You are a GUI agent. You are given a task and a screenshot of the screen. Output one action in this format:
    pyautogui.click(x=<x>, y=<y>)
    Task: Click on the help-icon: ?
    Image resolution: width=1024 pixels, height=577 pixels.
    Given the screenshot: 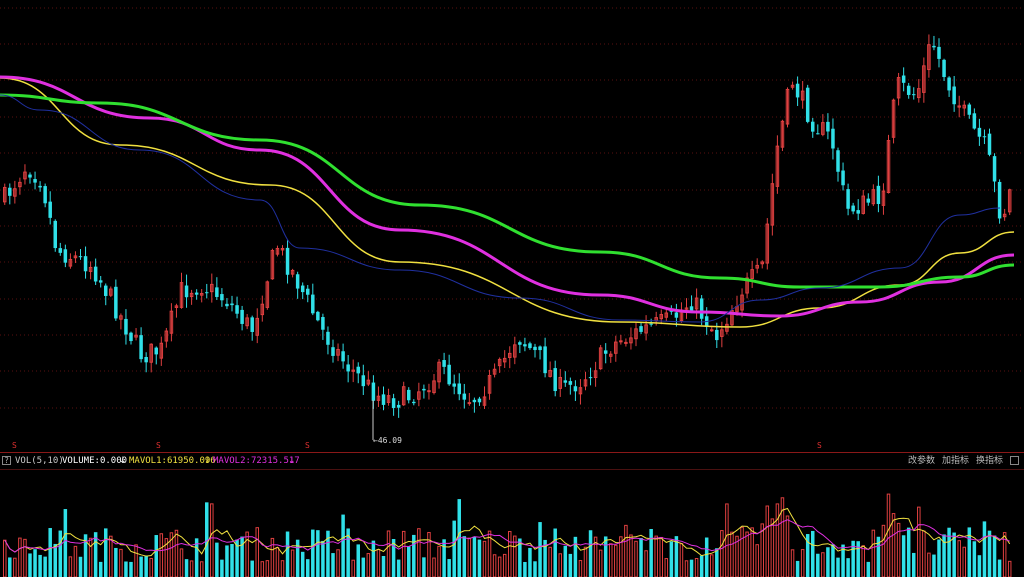 What is the action you would take?
    pyautogui.click(x=6, y=460)
    